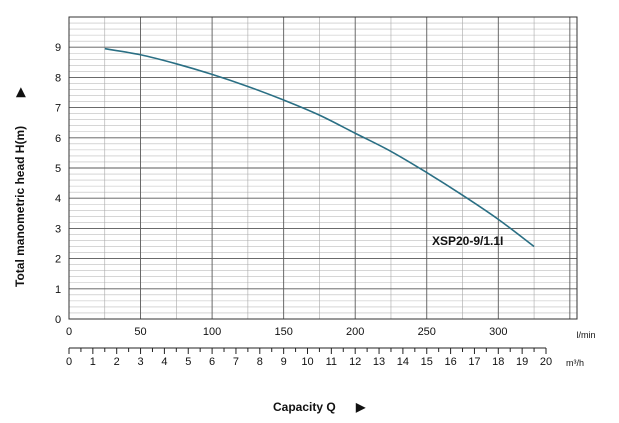  Describe the element at coordinates (284, 362) in the screenshot. I see `x2-tick-label: 9` at that location.